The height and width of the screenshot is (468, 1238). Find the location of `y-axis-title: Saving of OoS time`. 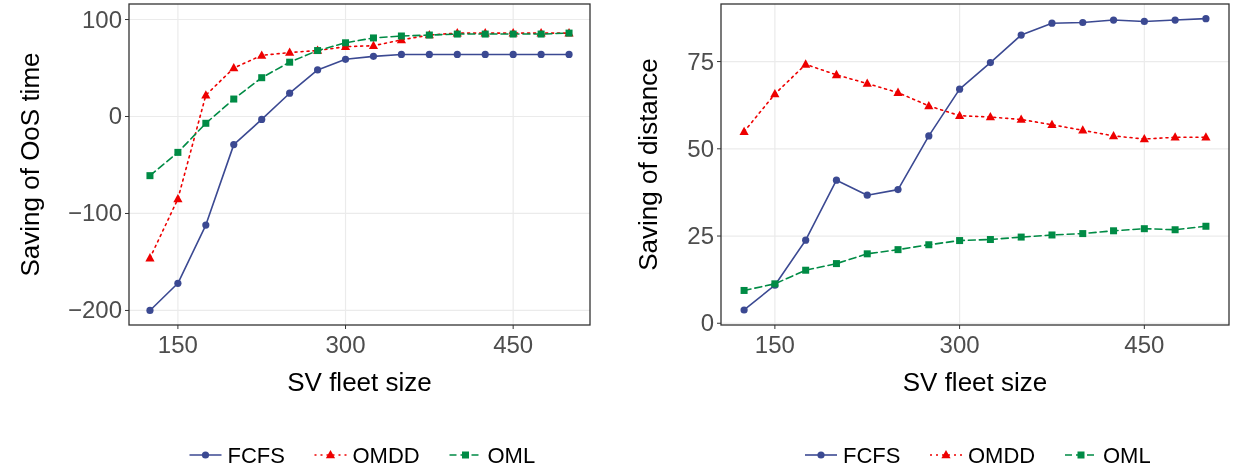

y-axis-title: Saving of OoS time is located at coordinates (30, 164).